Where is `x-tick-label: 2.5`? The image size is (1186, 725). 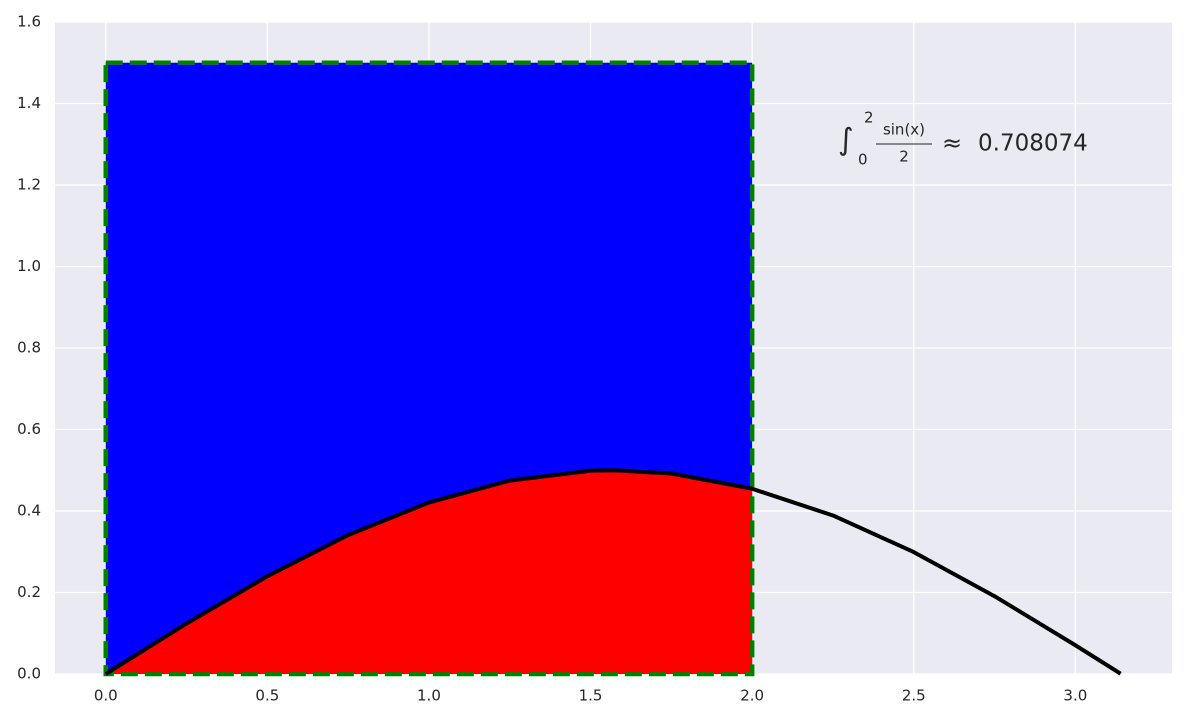 x-tick-label: 2.5 is located at coordinates (914, 696).